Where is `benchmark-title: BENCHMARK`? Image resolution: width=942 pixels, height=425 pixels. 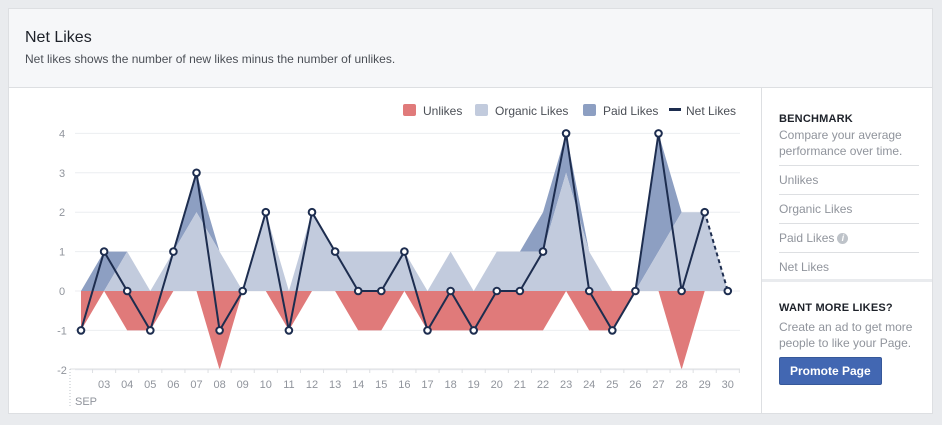
benchmark-title: BENCHMARK is located at coordinates (816, 119).